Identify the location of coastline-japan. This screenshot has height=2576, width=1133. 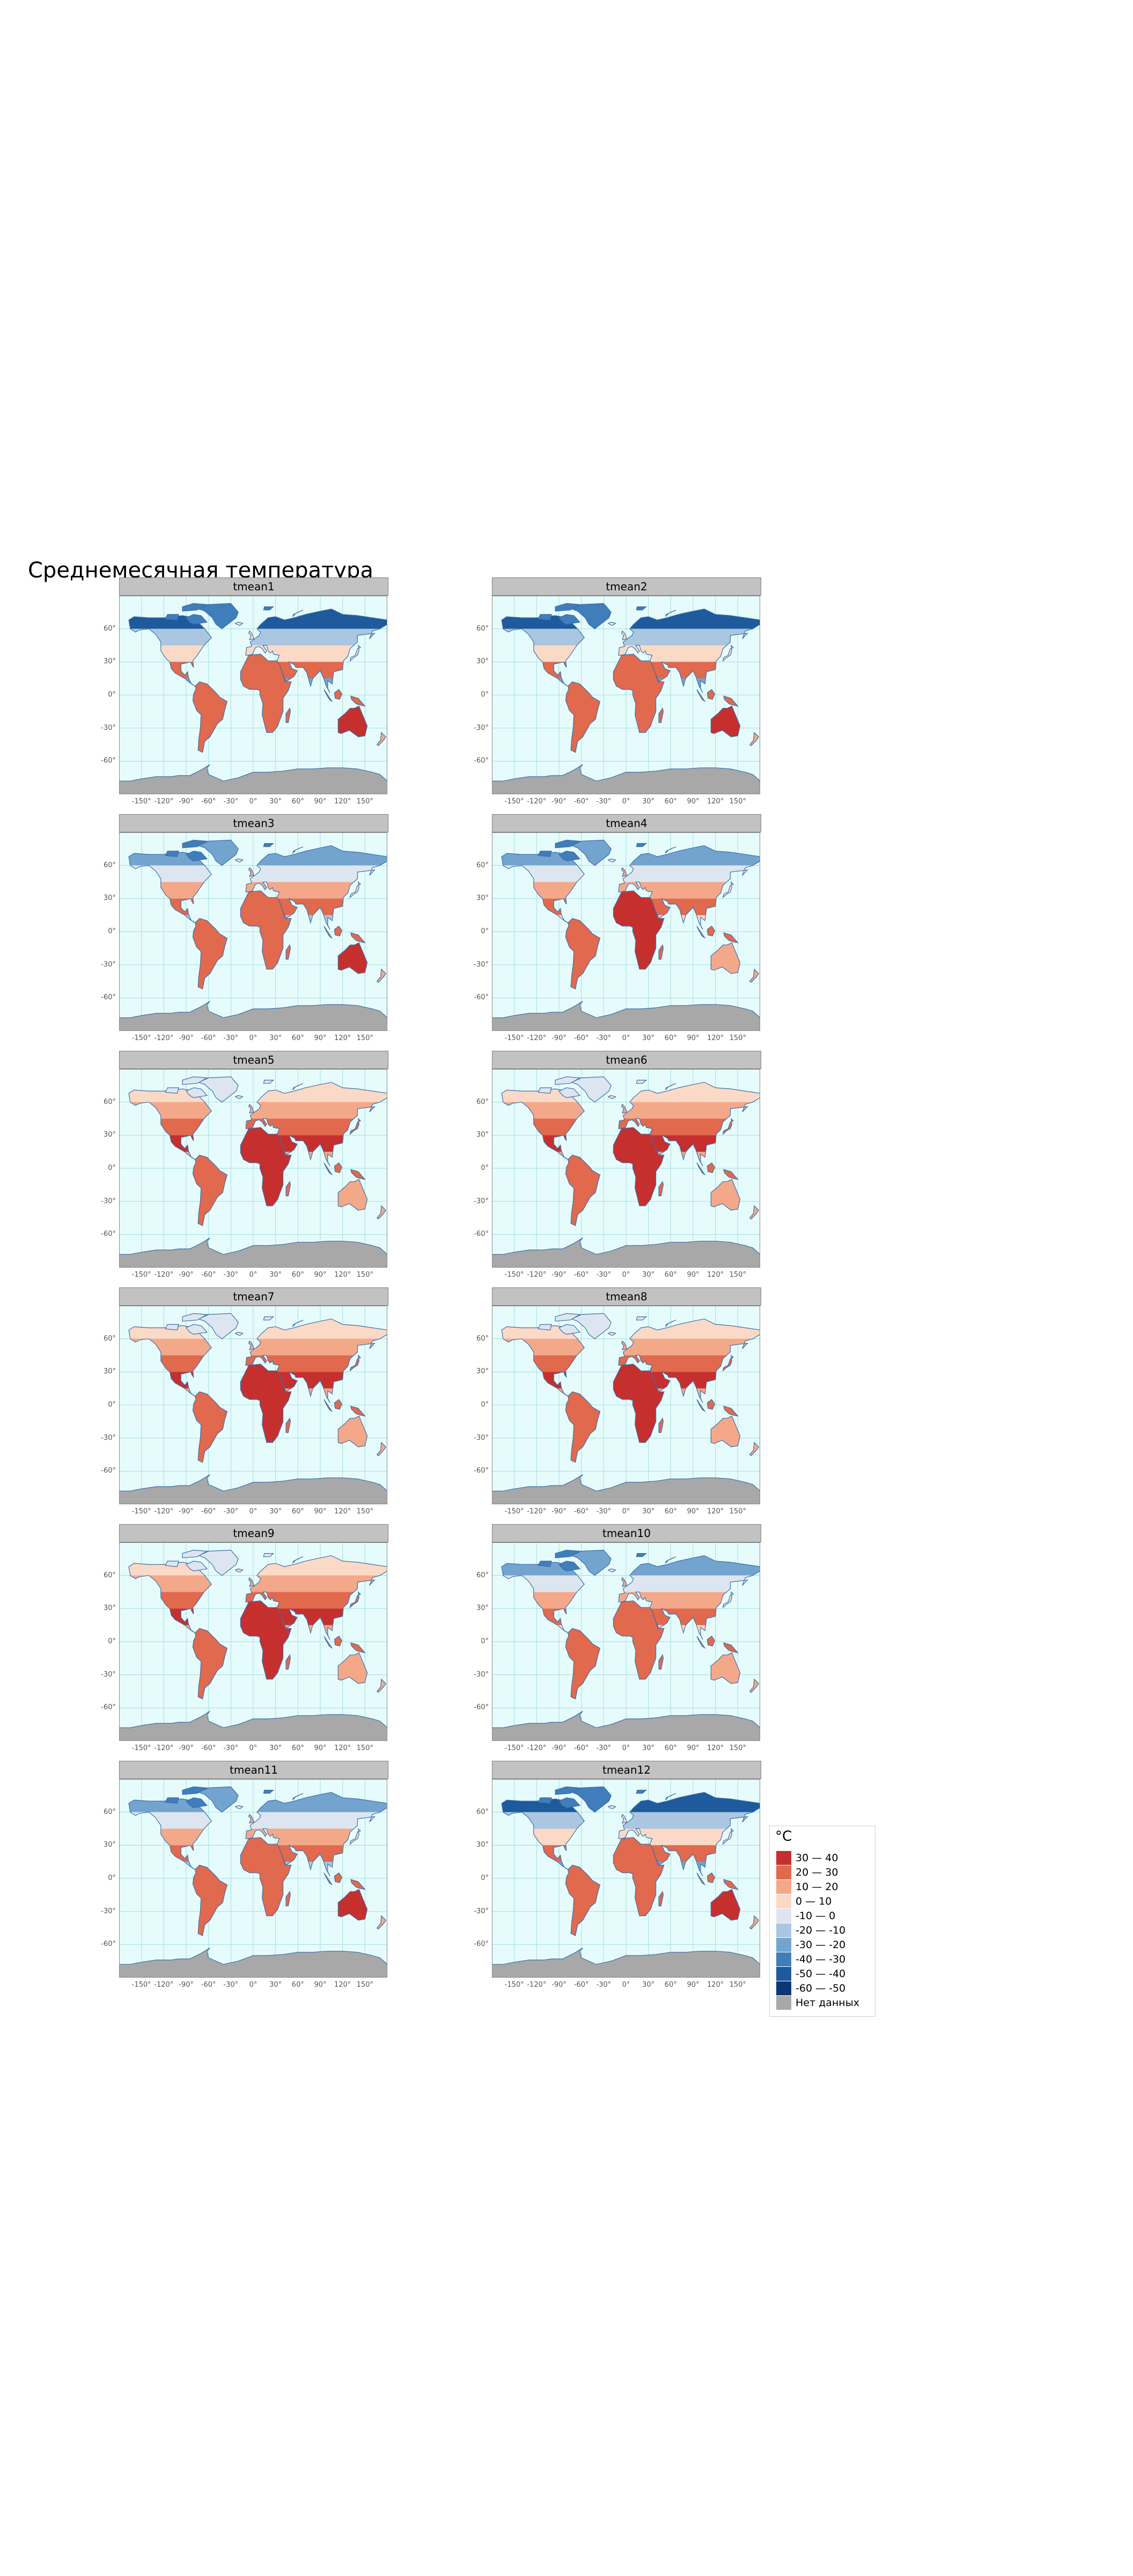
(355, 1599).